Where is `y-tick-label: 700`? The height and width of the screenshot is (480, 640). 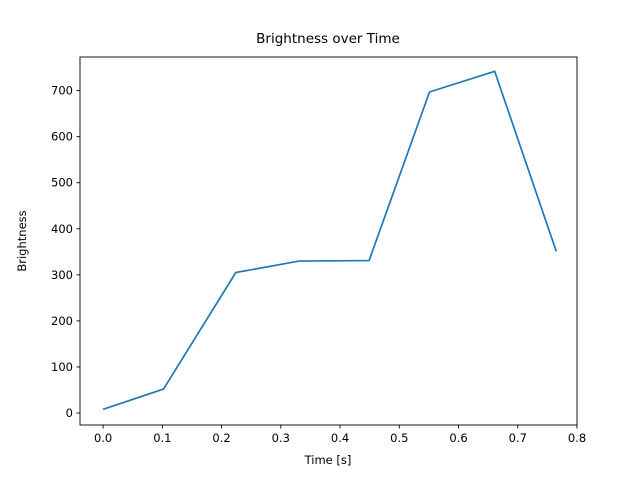 y-tick-label: 700 is located at coordinates (62, 91).